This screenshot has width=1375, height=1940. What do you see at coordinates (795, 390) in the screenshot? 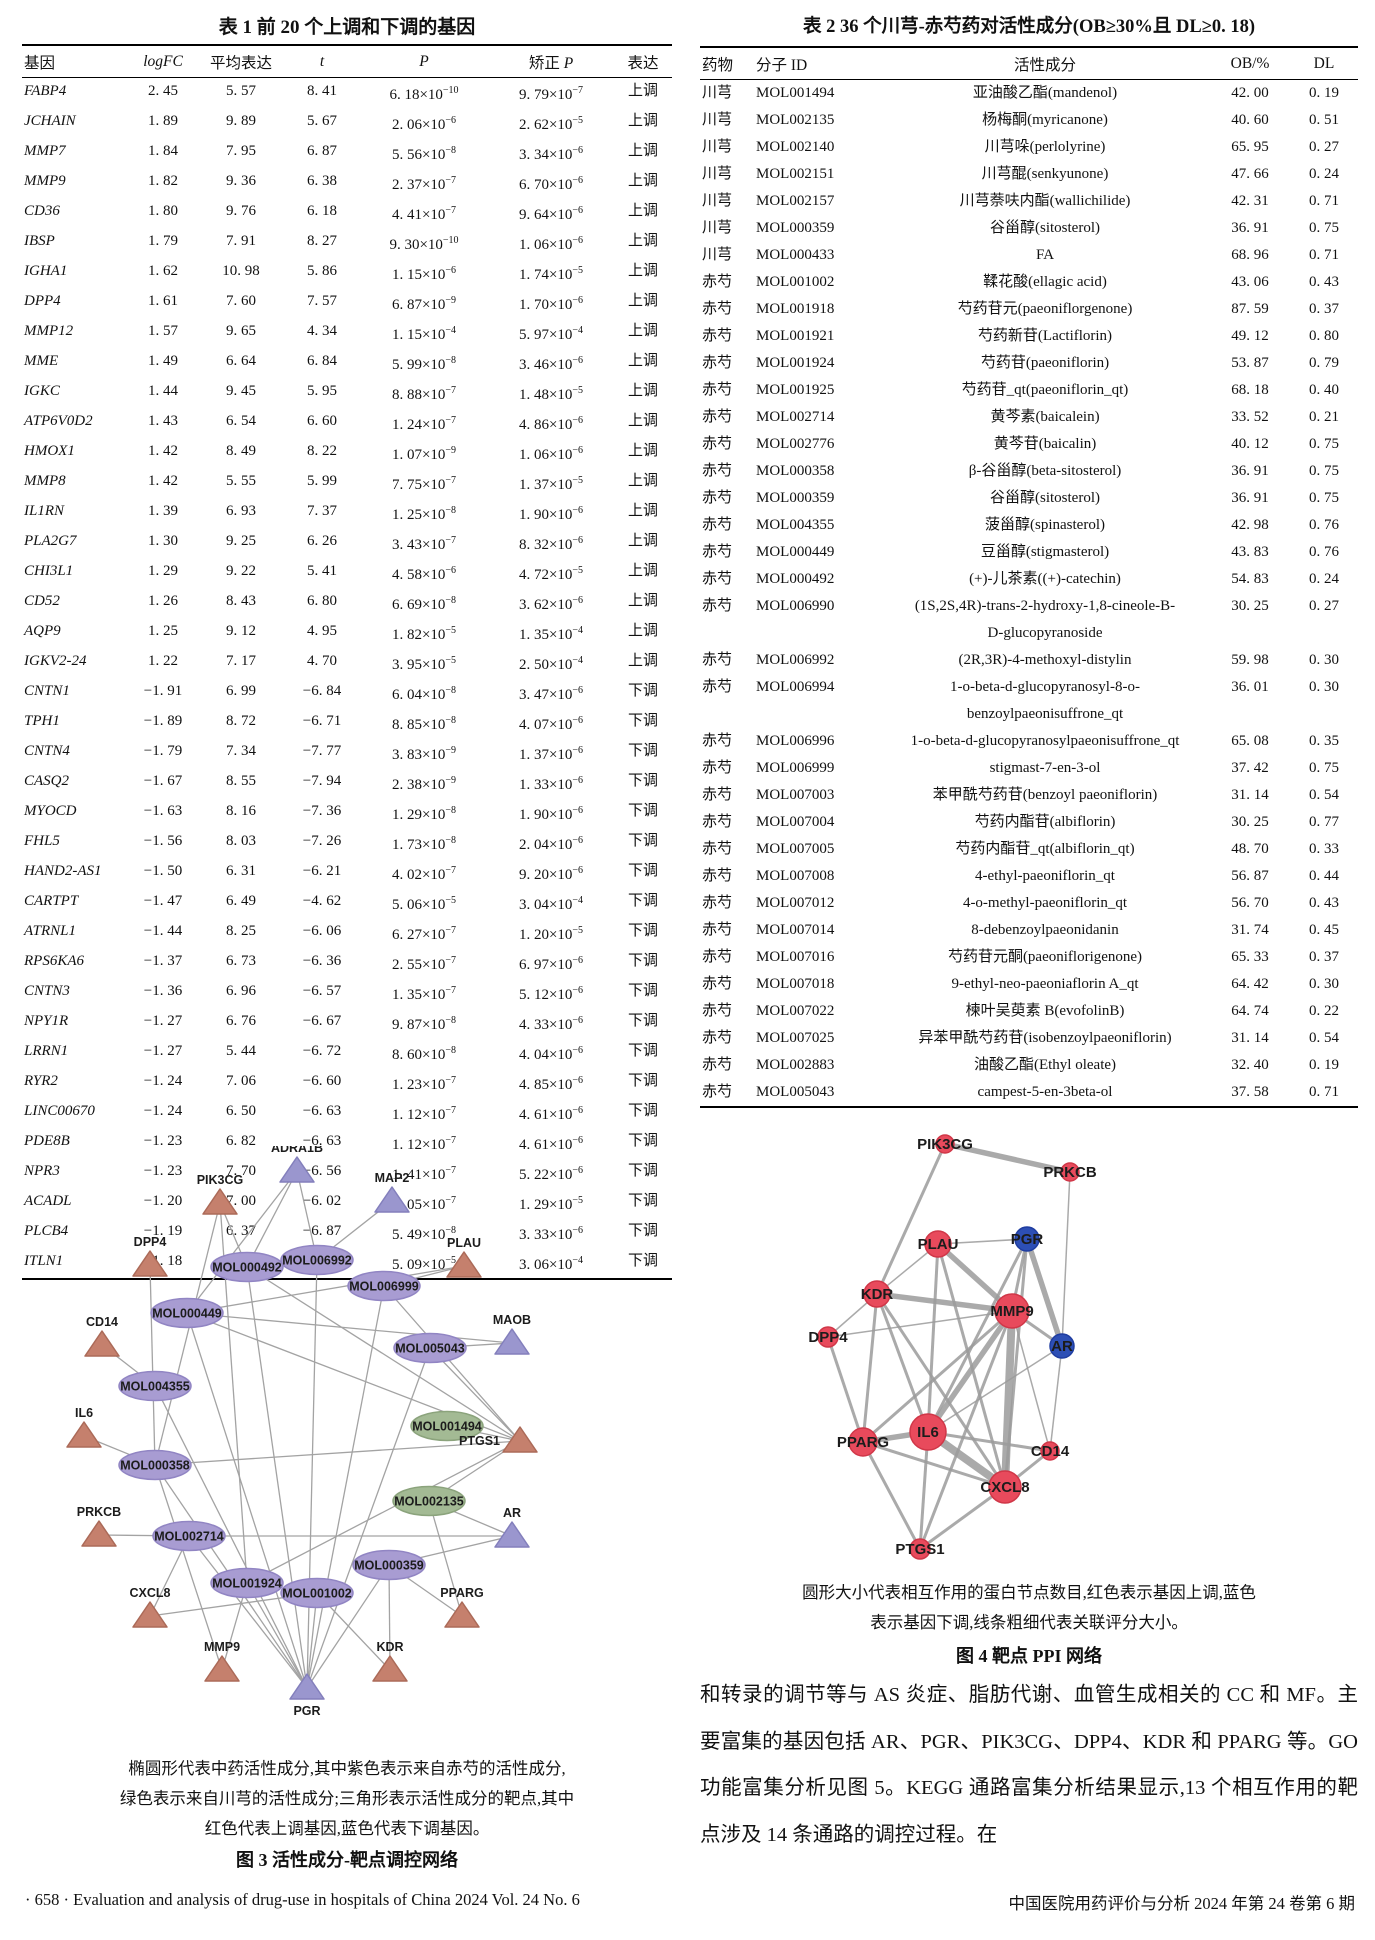
I see `molecule-id-cell: MOL001925` at bounding box center [795, 390].